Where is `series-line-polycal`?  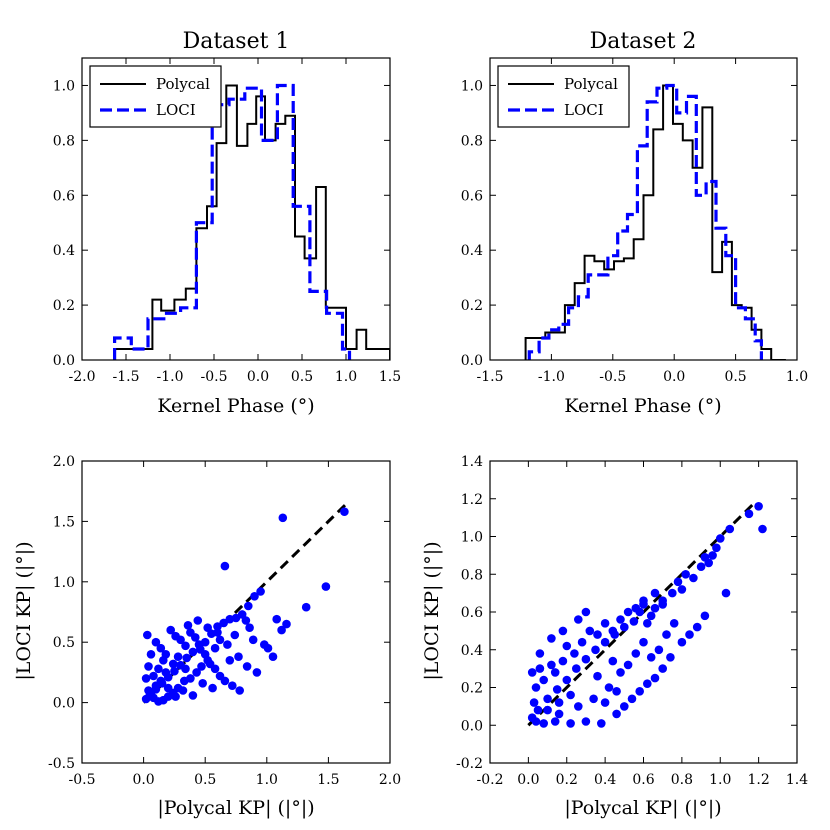 series-line-polycal is located at coordinates (655, 222).